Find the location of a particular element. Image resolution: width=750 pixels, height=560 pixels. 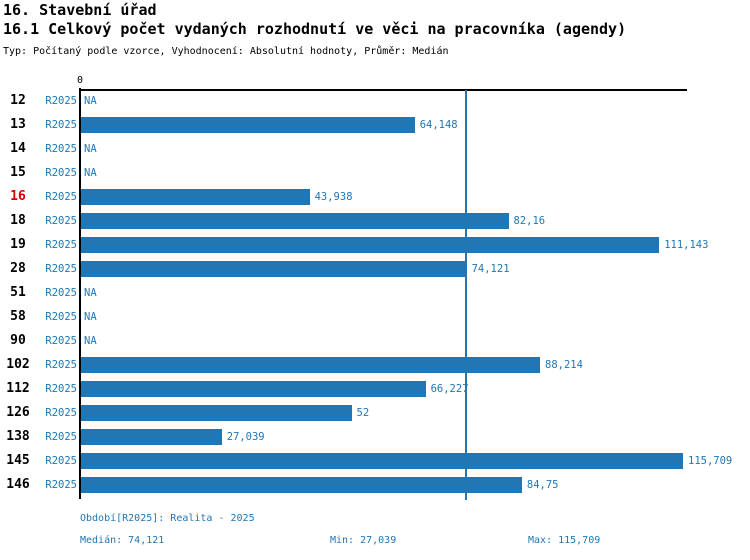

bar-row: 112 R2025 66,227 is located at coordinates (375, 389).